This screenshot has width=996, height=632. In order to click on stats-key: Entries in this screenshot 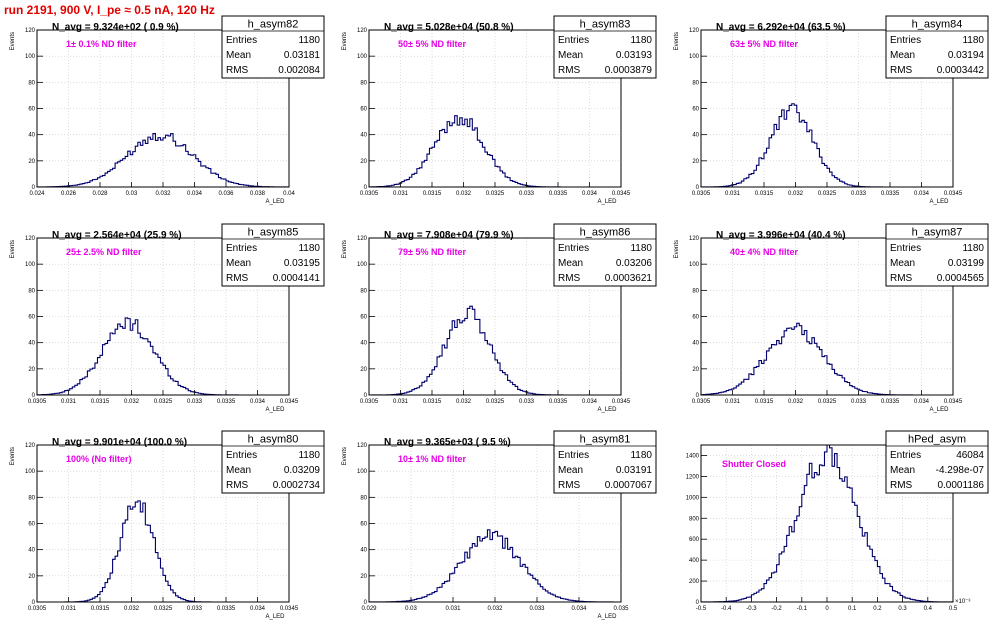, I will do `click(905, 40)`.